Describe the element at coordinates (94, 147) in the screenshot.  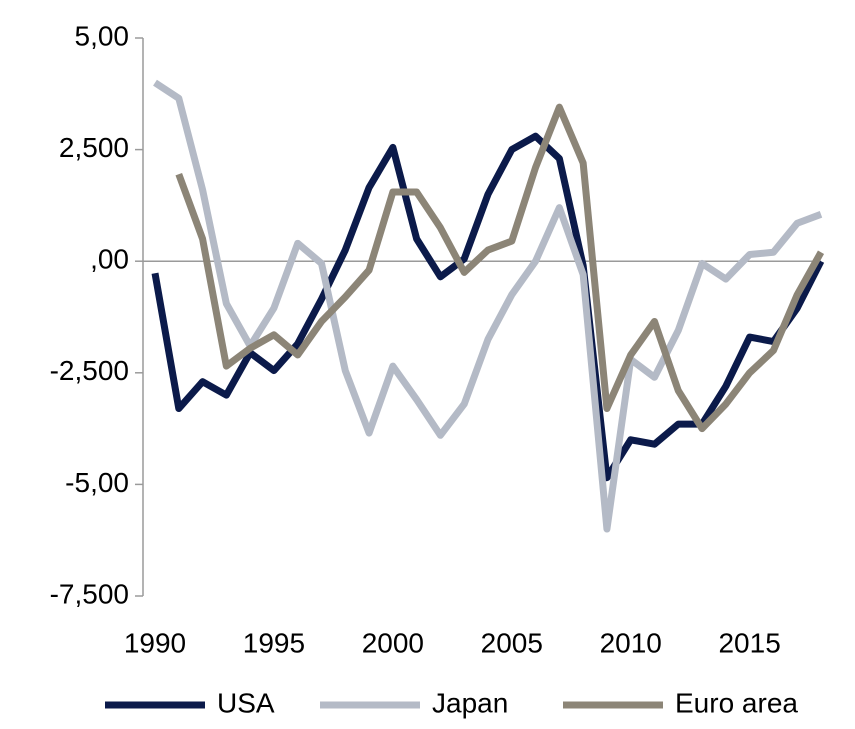
I see `y-tick-label: 2,500` at that location.